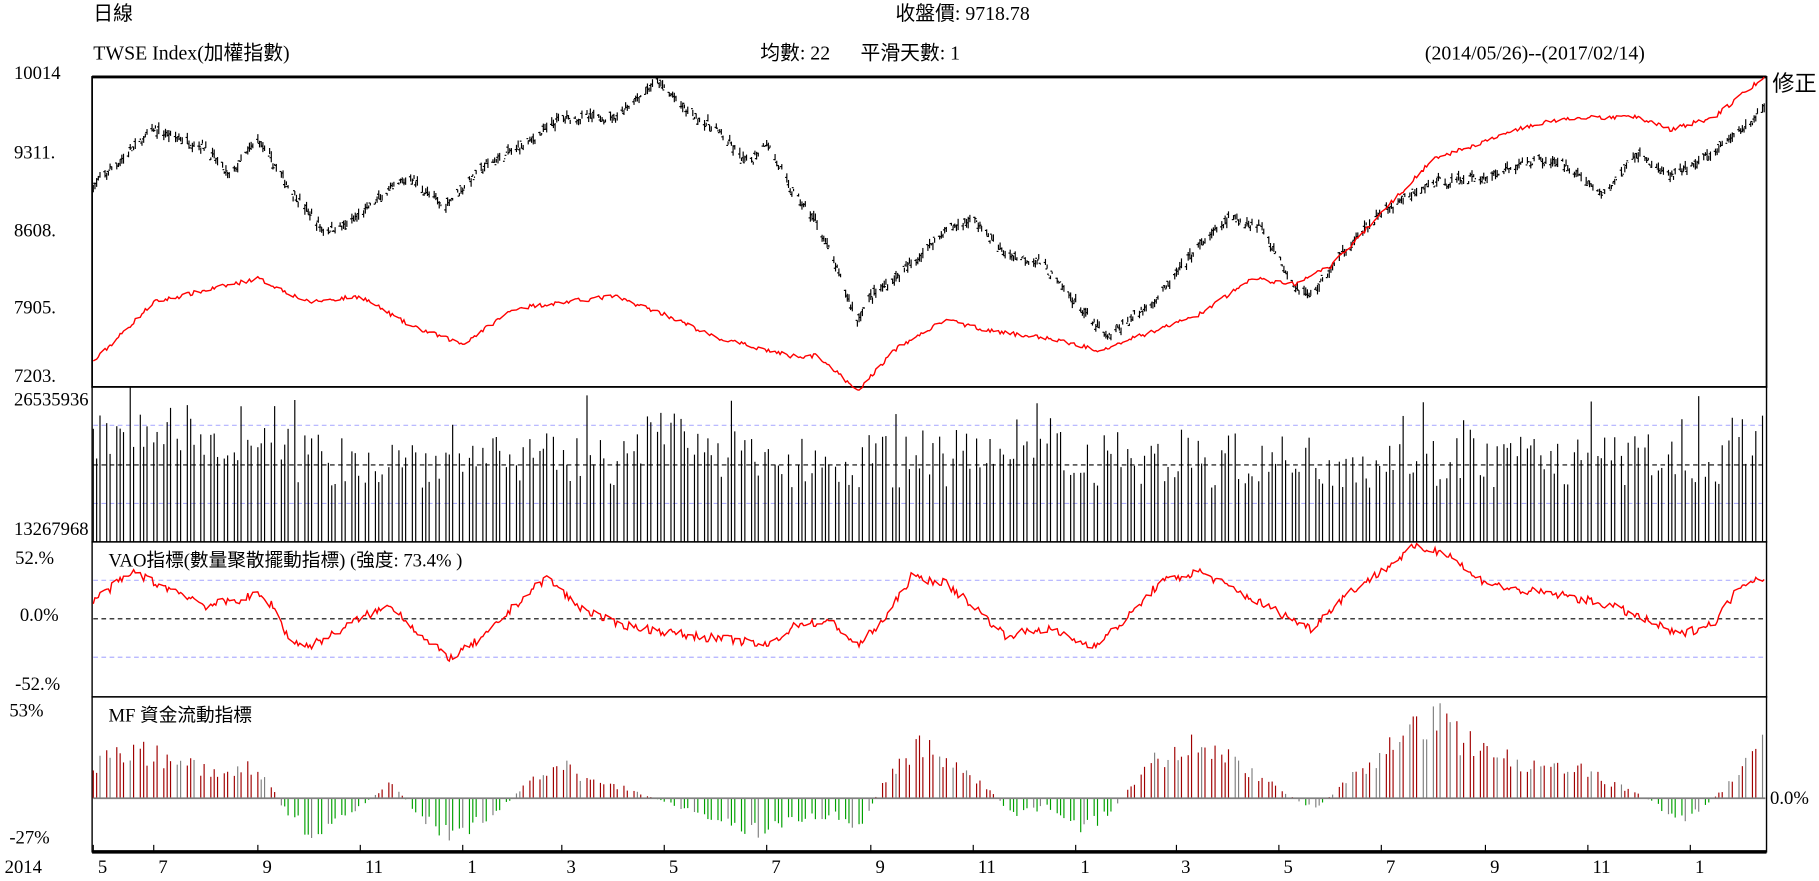  What do you see at coordinates (34, 558) in the screenshot?
I see `vao-tick-0: 52.%` at bounding box center [34, 558].